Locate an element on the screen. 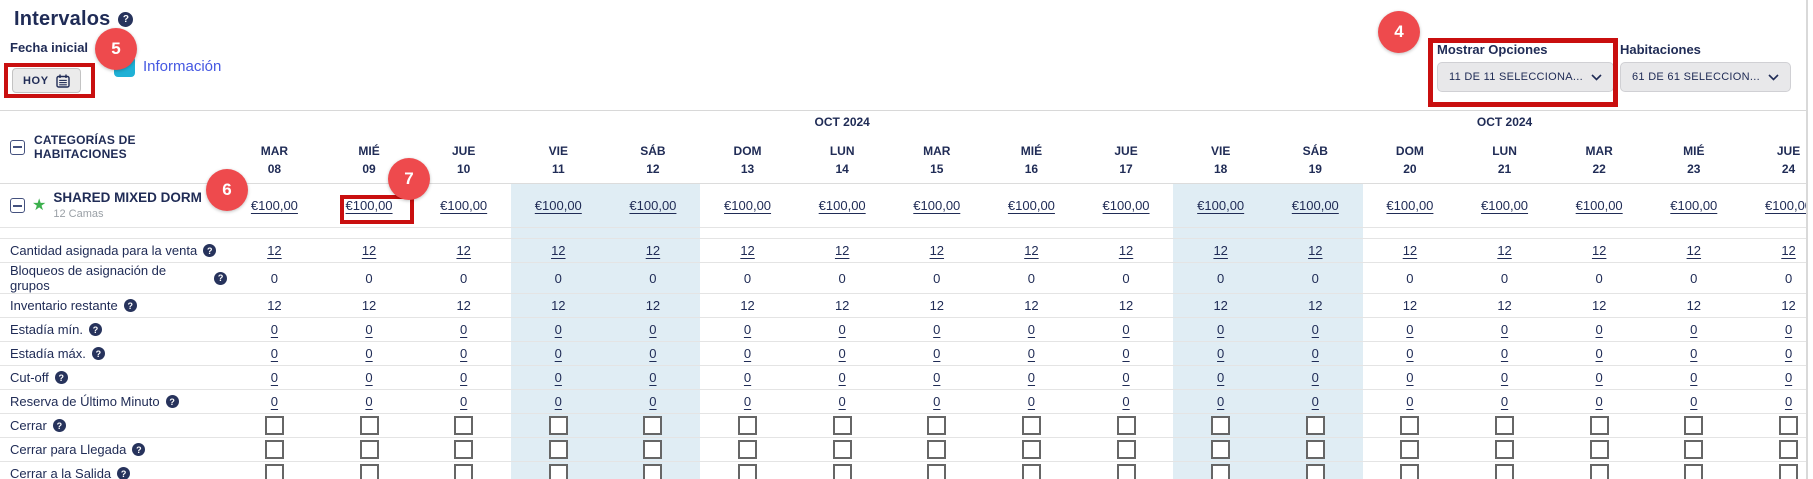 The width and height of the screenshot is (1813, 479). title-help-icon: ? is located at coordinates (126, 19).